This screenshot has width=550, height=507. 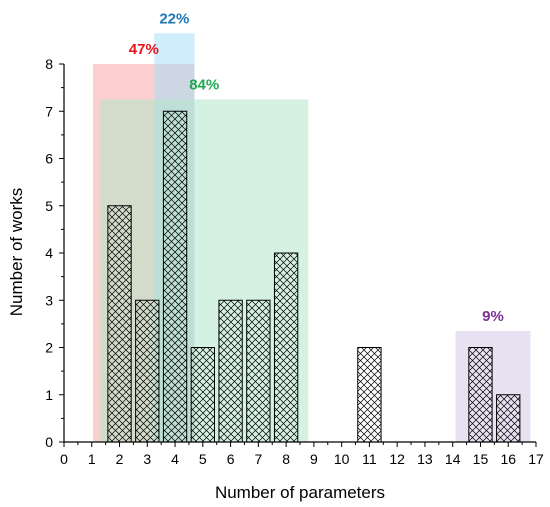 What do you see at coordinates (300, 492) in the screenshot?
I see `x-axis-title: Number of parameters` at bounding box center [300, 492].